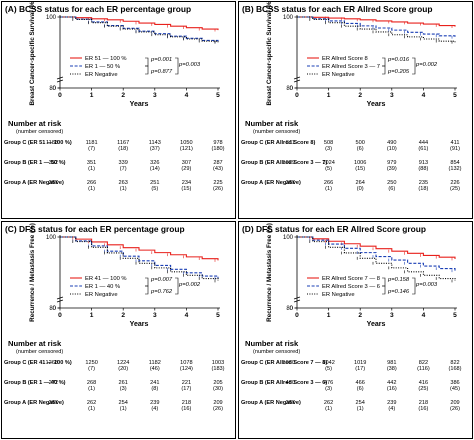 The width and height of the screenshot is (474, 440). I want to click on risk-count-cell: 262 (1), so click(329, 406).